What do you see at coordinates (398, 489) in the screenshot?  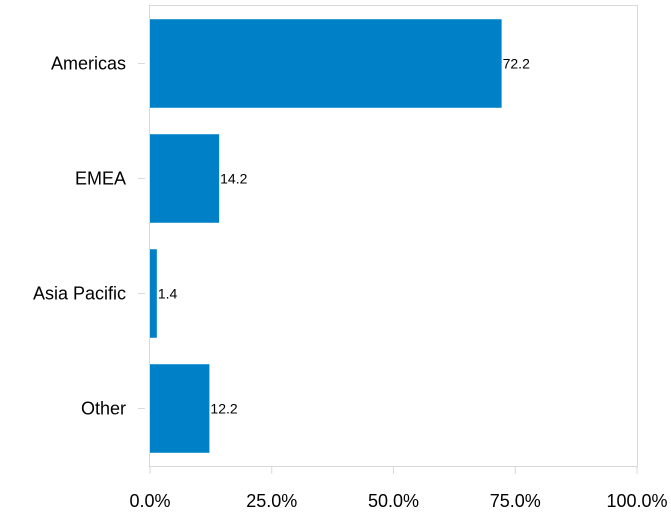 I see `value-axis: 0.0% 25.0% 50.0% 75.0% 100.0%` at bounding box center [398, 489].